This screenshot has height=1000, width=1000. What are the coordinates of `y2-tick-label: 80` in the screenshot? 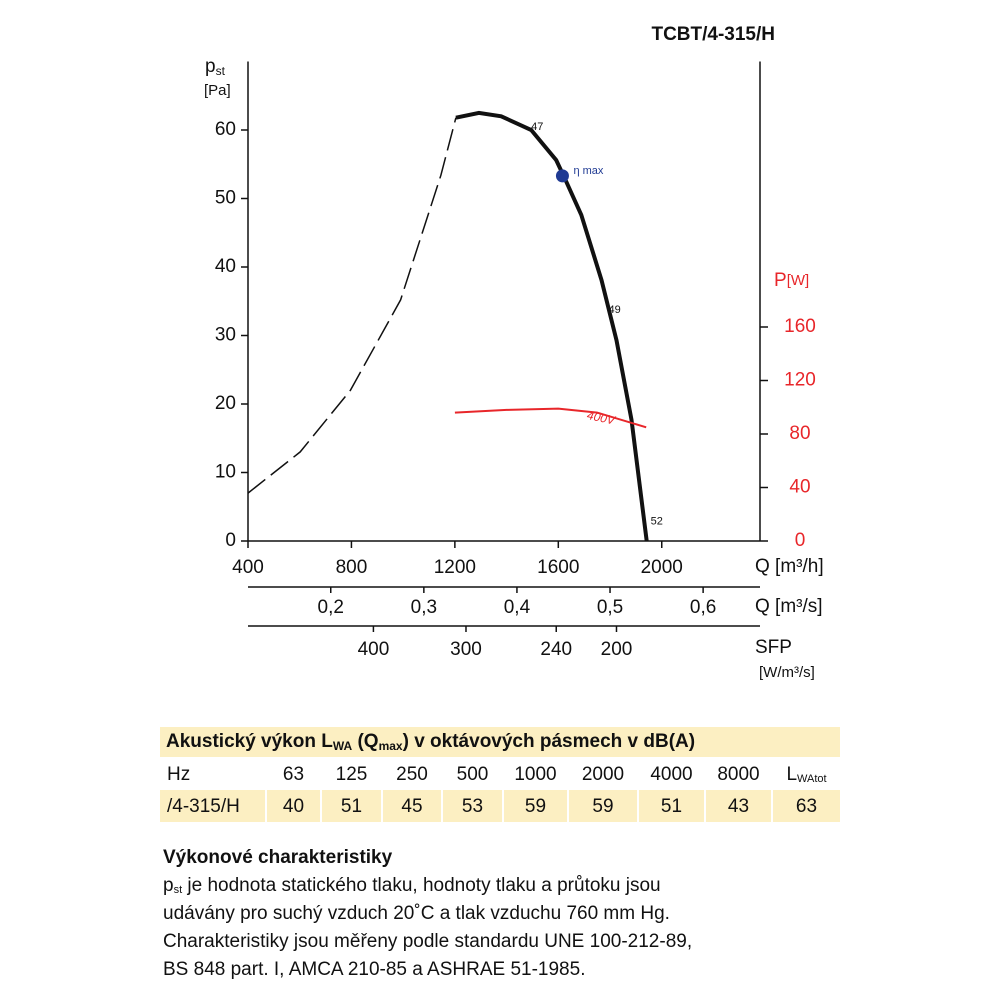 It's located at (799, 433).